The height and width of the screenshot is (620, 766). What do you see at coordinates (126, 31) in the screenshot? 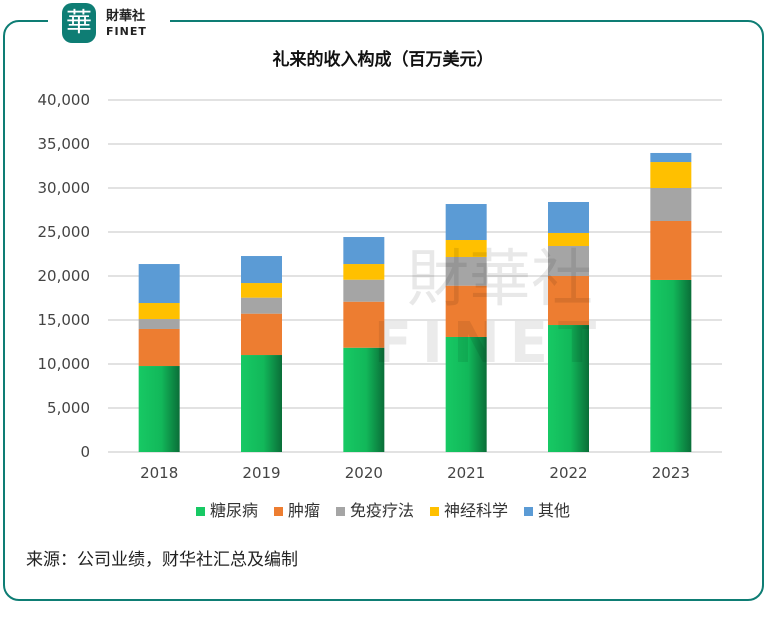
I see `brand-name-en: FINET` at bounding box center [126, 31].